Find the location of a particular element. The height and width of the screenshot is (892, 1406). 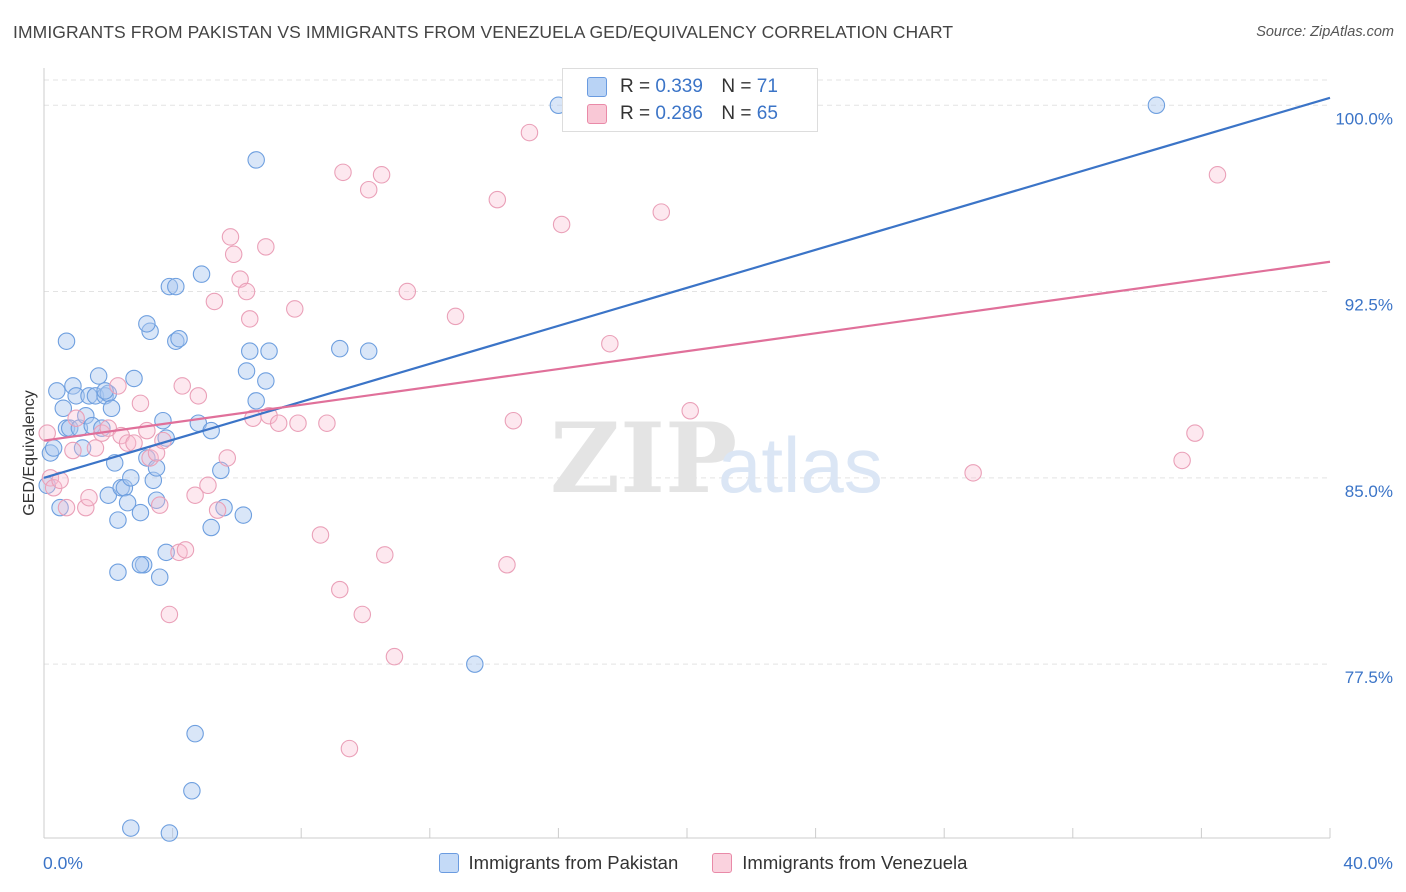

y-axis-label: GED/Equivalency is located at coordinates (29, 452).